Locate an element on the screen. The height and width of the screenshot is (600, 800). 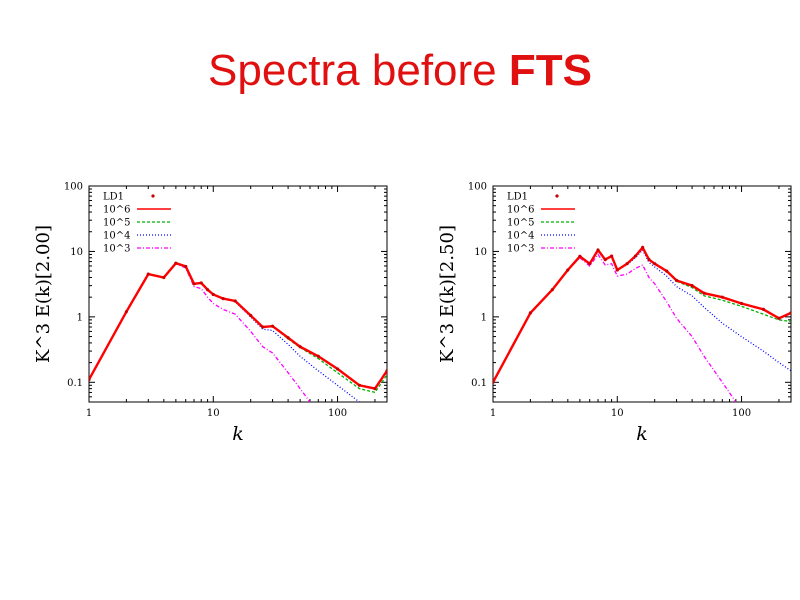
slide-title-regular: Spectra before is located at coordinates (358, 70).